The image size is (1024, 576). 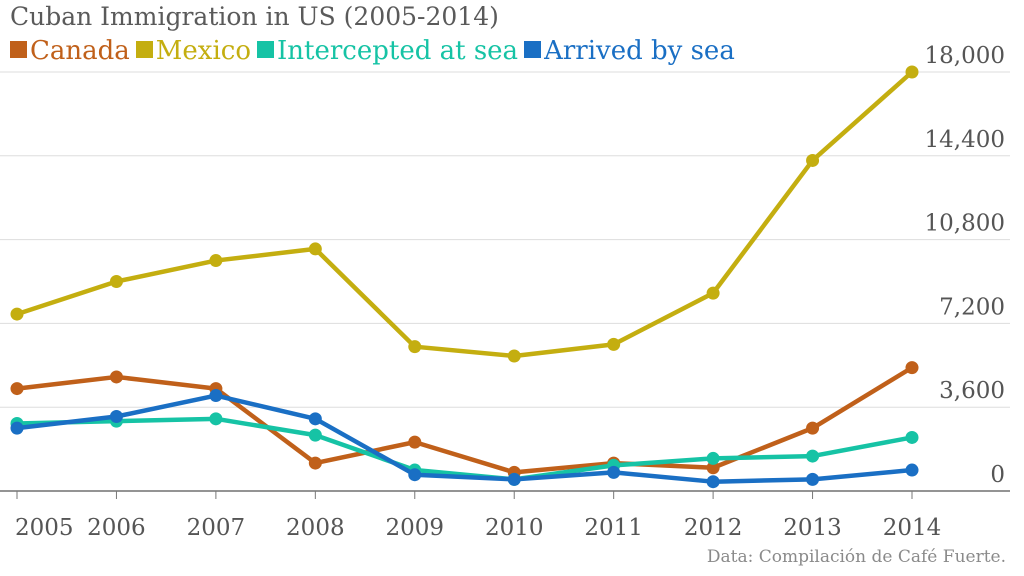 What do you see at coordinates (415, 528) in the screenshot?
I see `x-tick-label: 2009` at bounding box center [415, 528].